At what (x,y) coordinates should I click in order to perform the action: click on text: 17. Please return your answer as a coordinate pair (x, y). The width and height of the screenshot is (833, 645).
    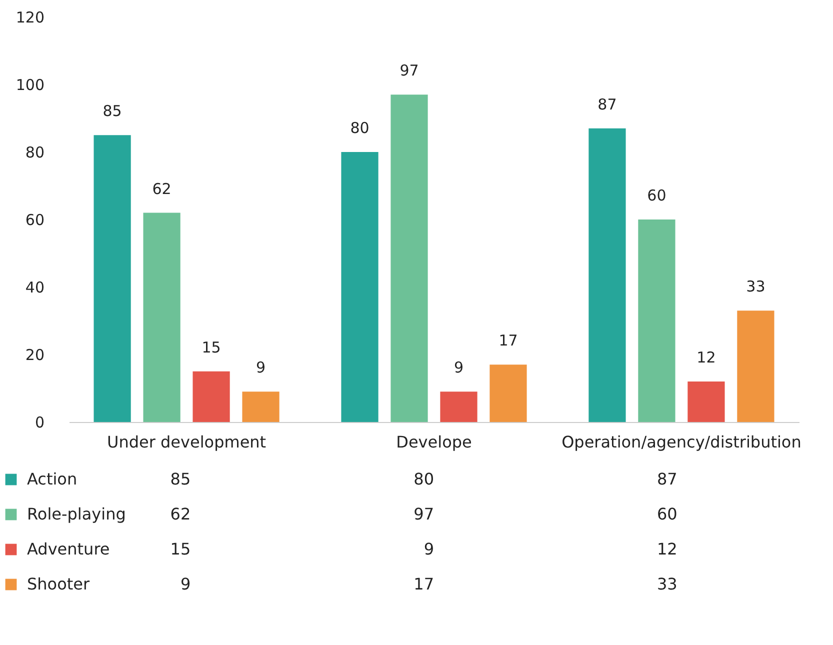
    Looking at the image, I should click on (424, 584).